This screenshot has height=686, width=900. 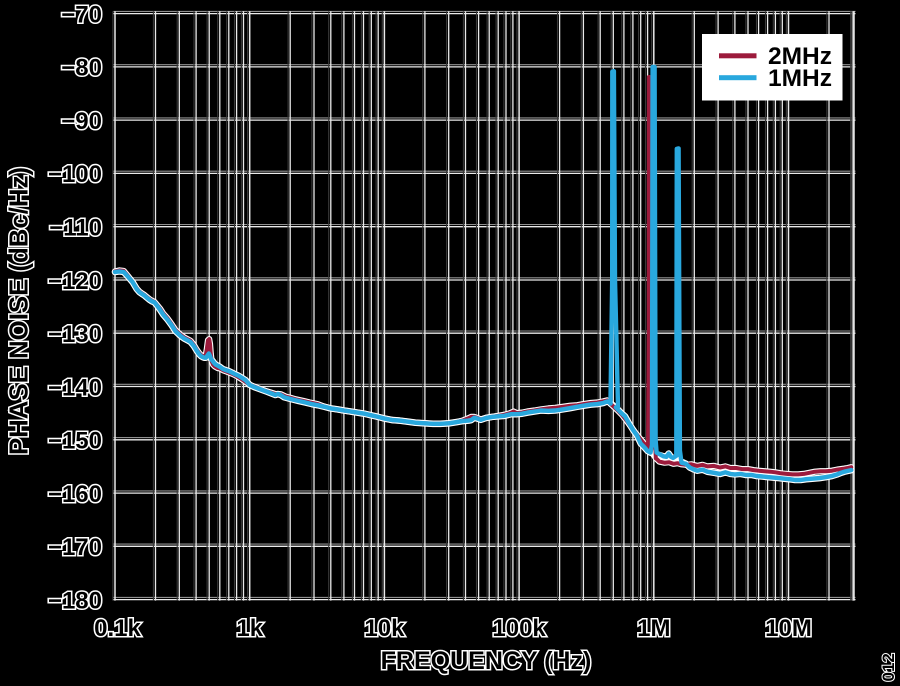 I want to click on svg-text: −170, so click(x=75, y=547).